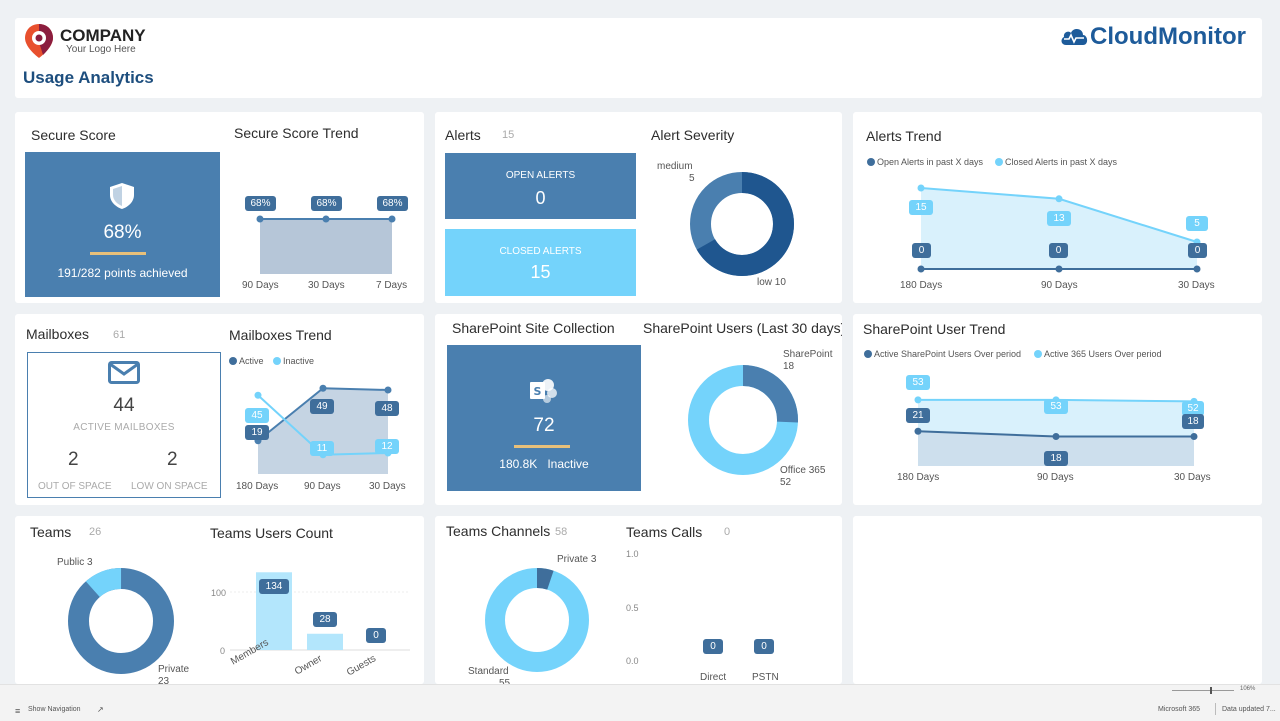  I want to click on ss-label-1: 68%, so click(260, 203).